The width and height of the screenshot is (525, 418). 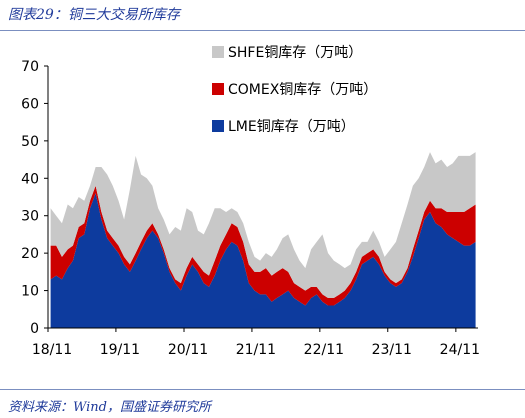 What do you see at coordinates (30, 104) in the screenshot?
I see `y-tick-label: 60` at bounding box center [30, 104].